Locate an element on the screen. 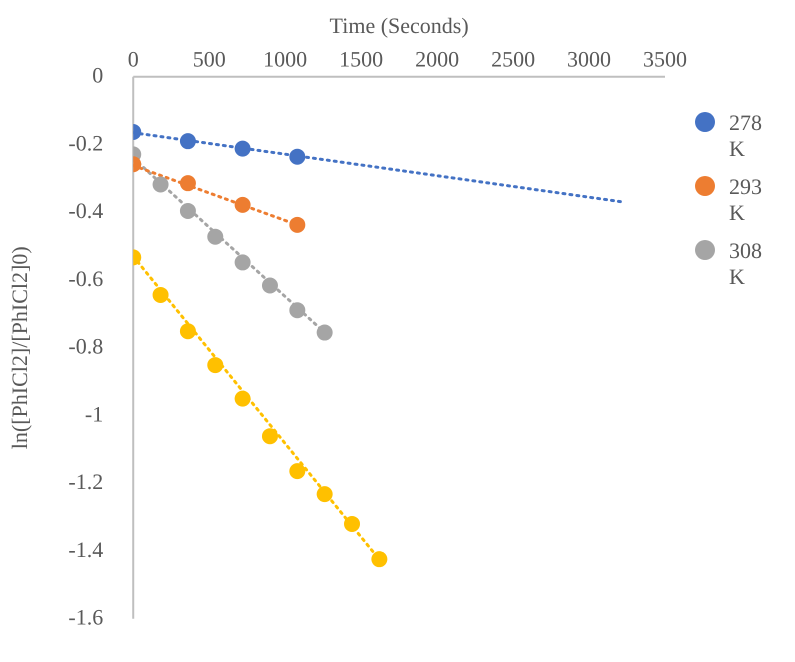 This screenshot has width=795, height=662. x-tick-label: 2000 is located at coordinates (437, 59).